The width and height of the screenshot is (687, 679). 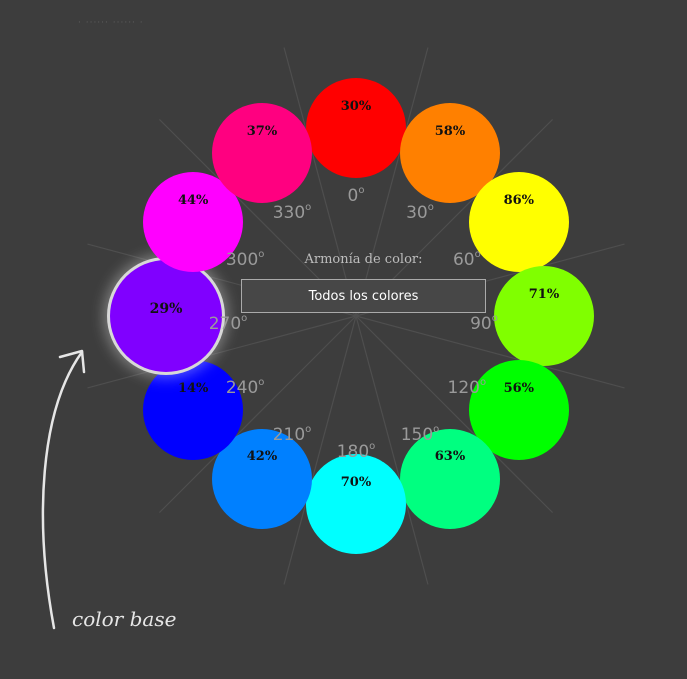 I want to click on swatch-percent: 86%, so click(x=519, y=200).